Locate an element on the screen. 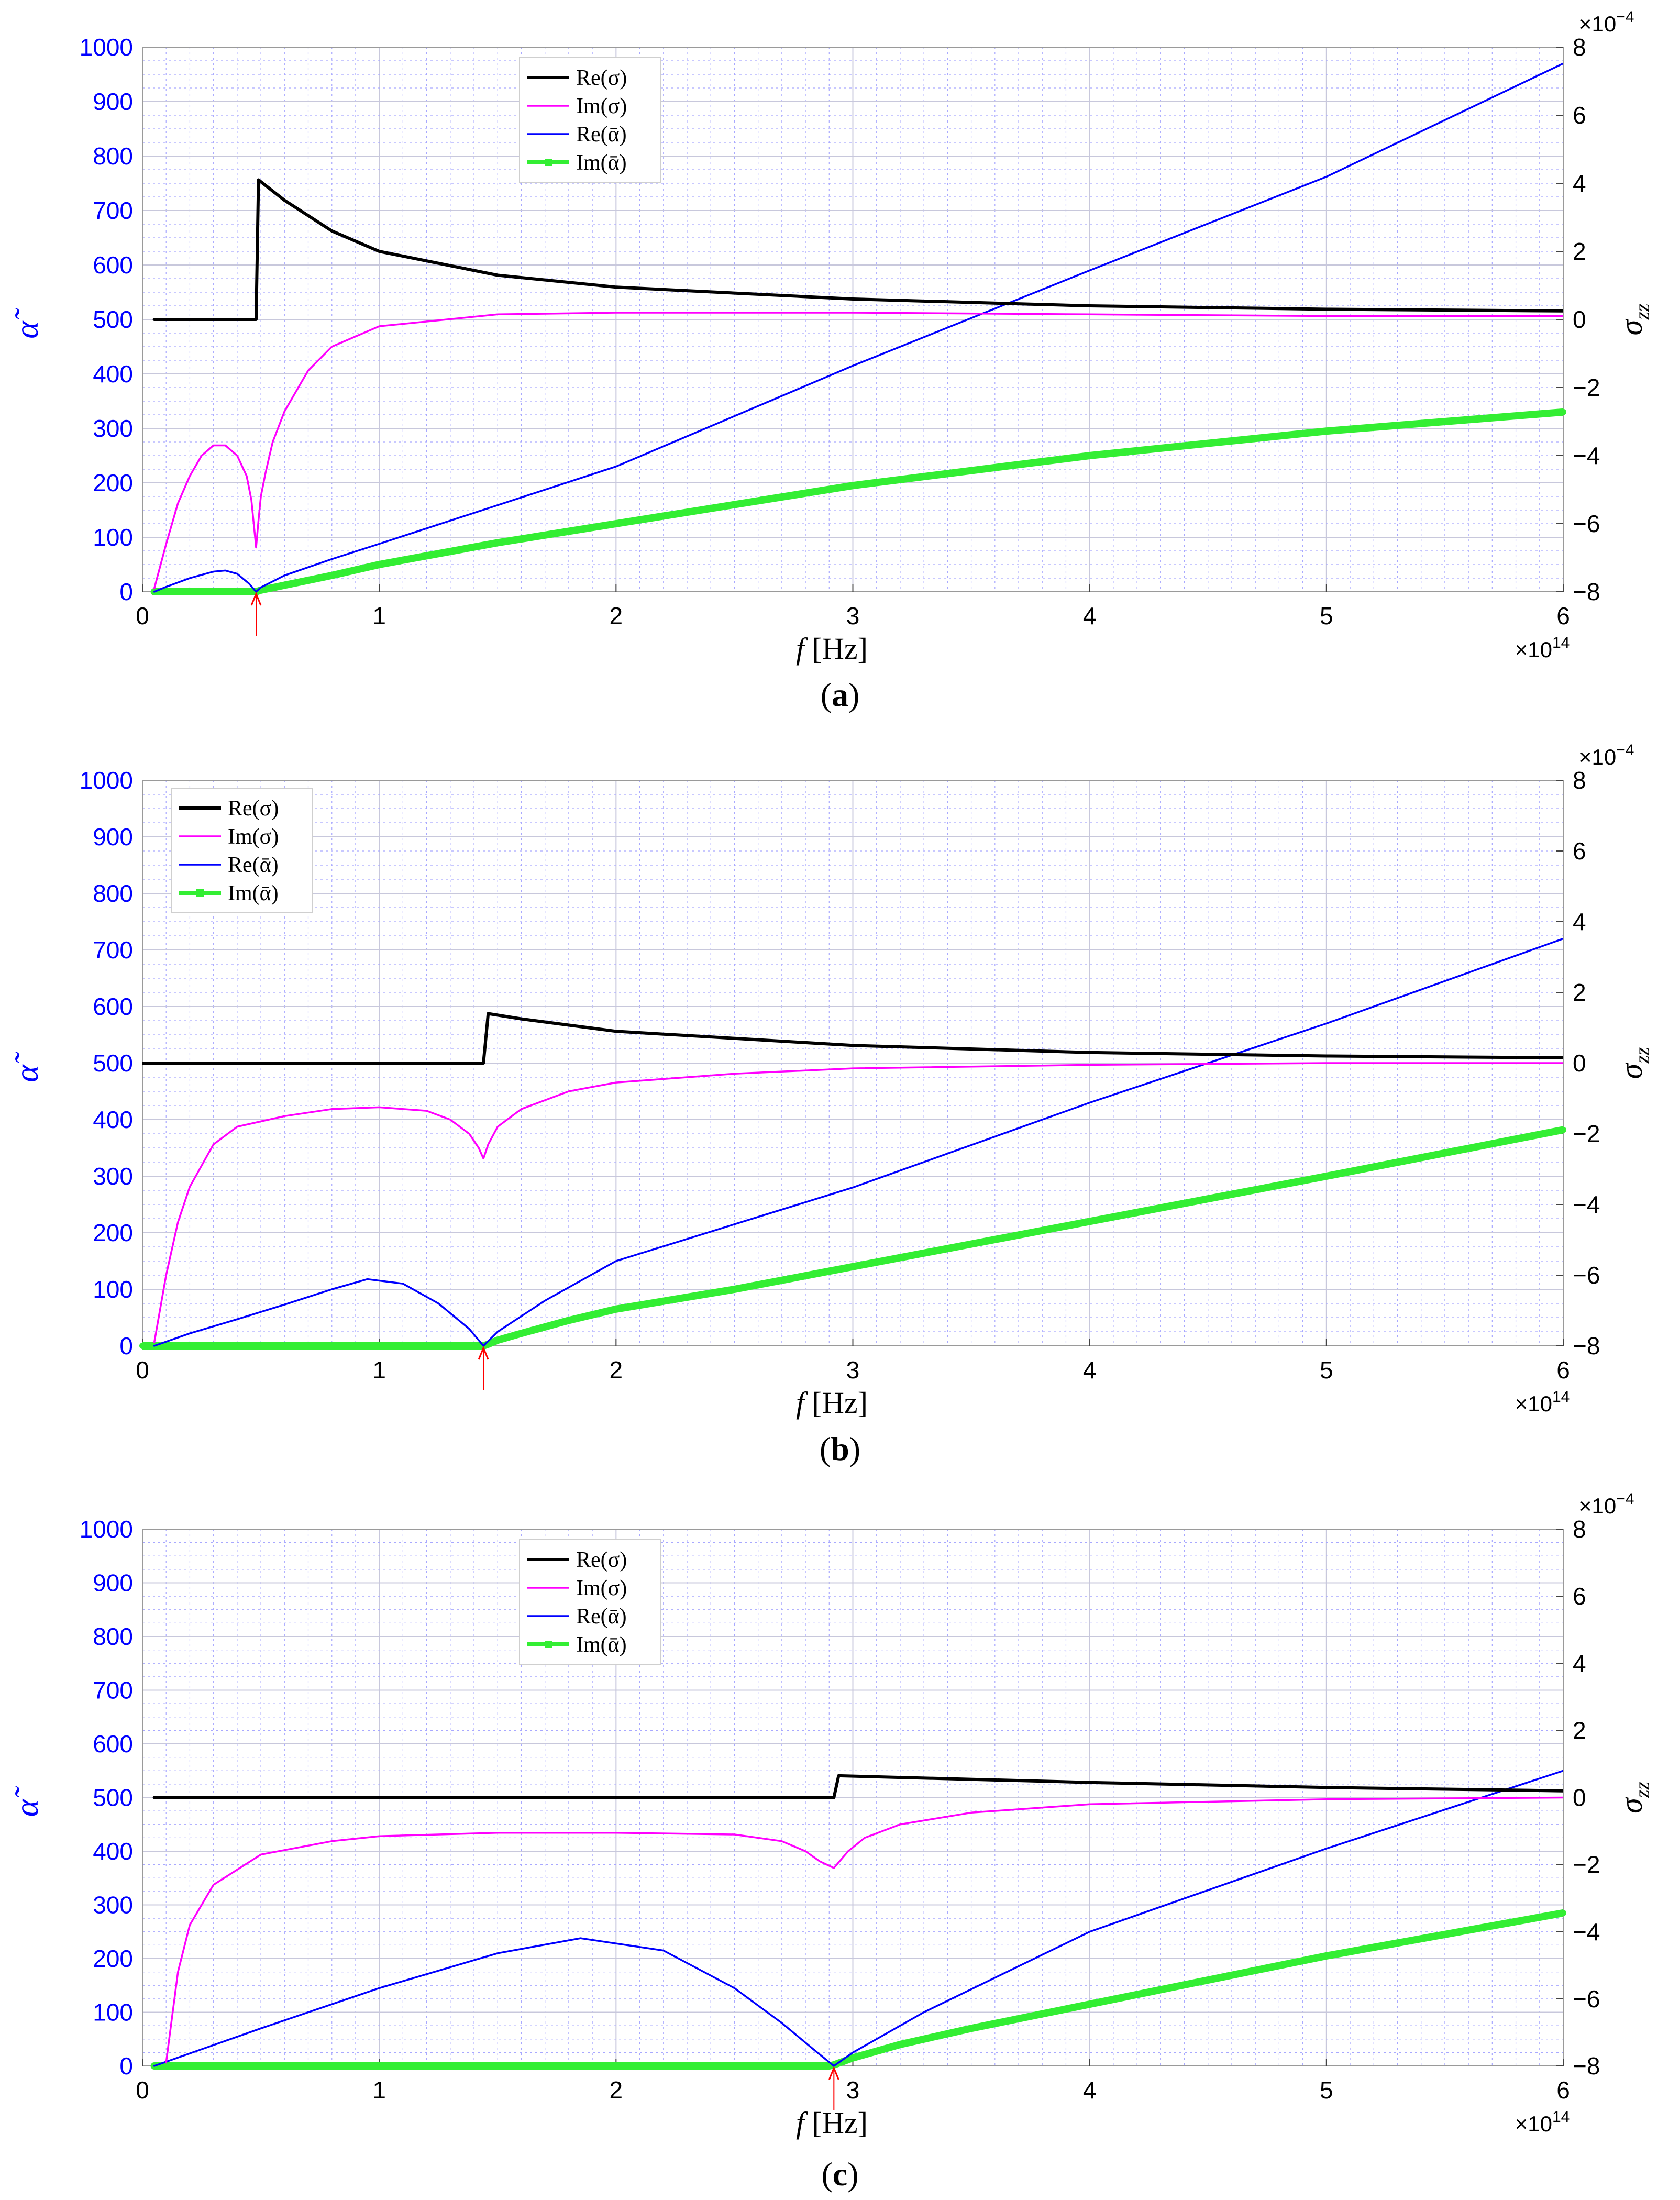  x-tick-label: 0 is located at coordinates (143, 2090).